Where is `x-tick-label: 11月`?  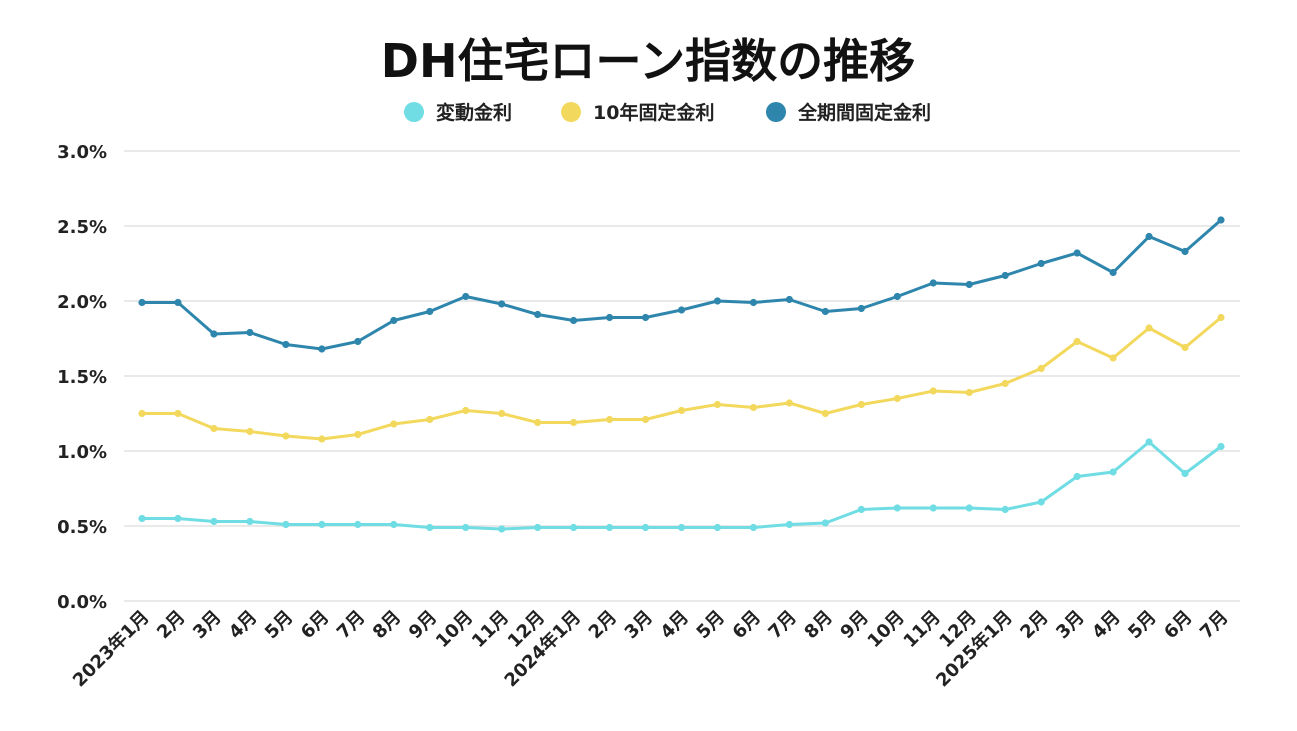
x-tick-label: 11月 is located at coordinates (490, 629).